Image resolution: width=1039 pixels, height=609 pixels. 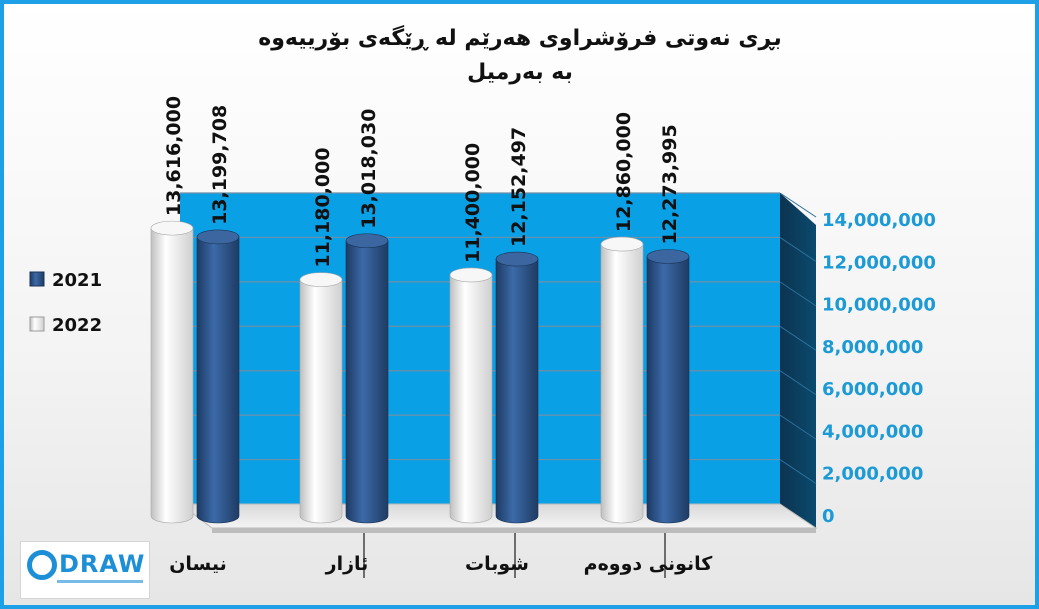 What do you see at coordinates (77, 280) in the screenshot?
I see `legend-label-2021: 2021` at bounding box center [77, 280].